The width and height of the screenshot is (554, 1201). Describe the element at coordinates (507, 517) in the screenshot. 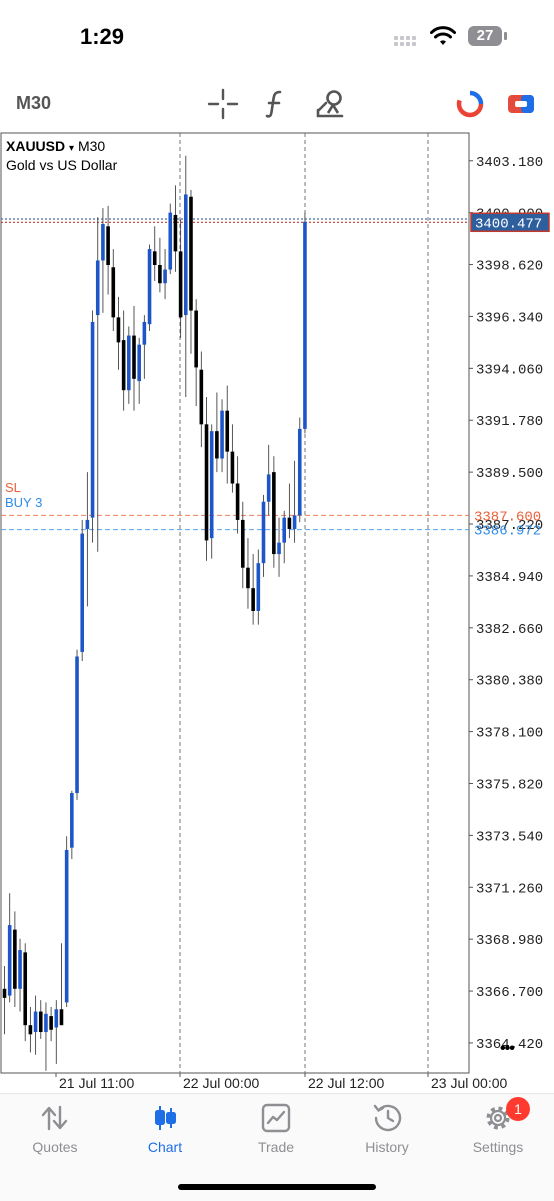

I see `sl-price-label: 3387.600` at that location.